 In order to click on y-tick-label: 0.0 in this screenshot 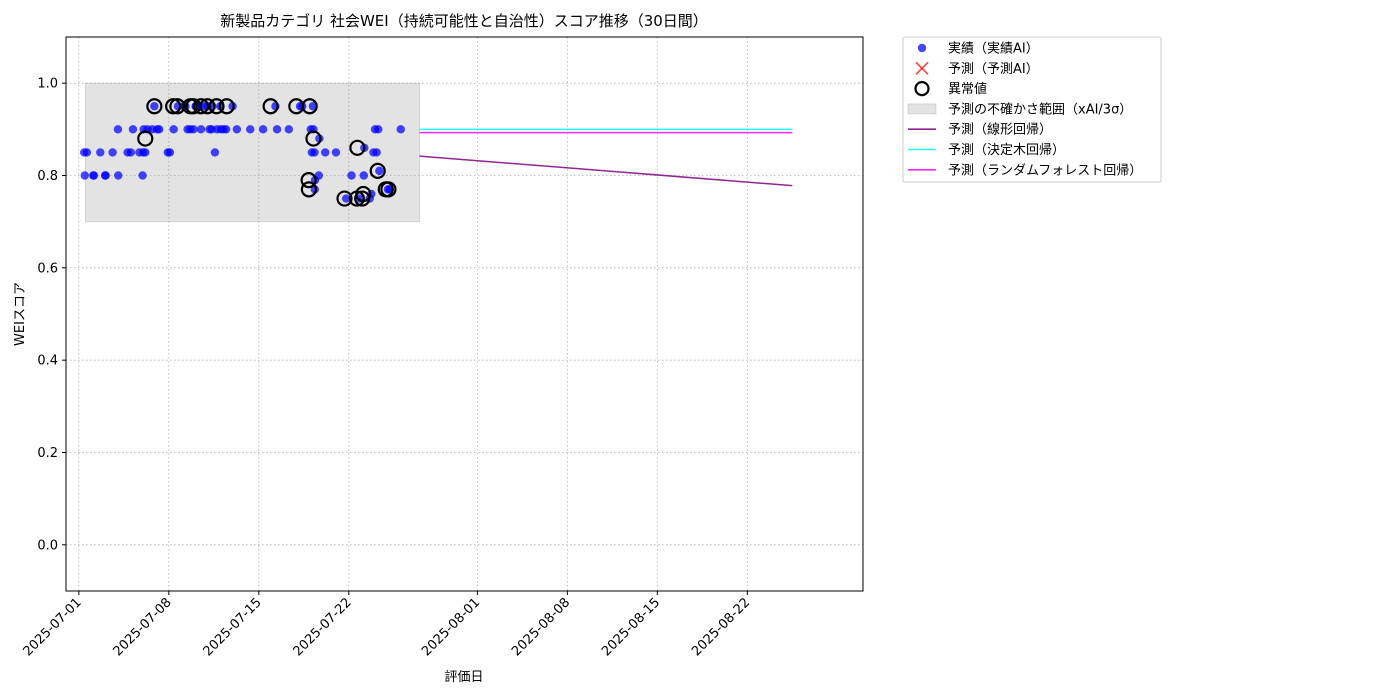, I will do `click(47, 545)`.